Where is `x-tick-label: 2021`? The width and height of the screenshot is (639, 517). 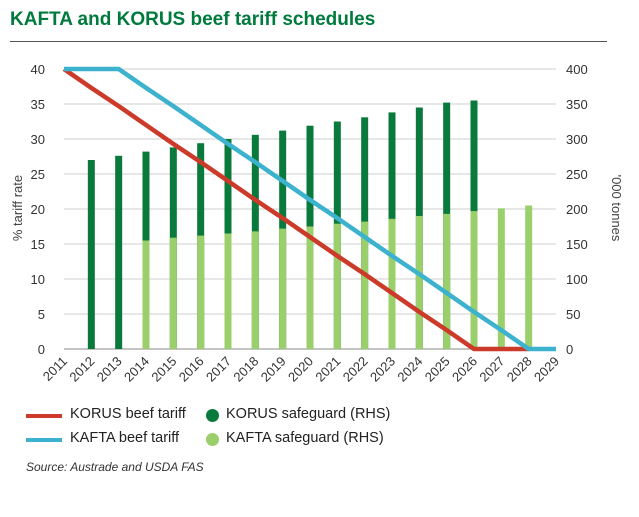
x-tick-label: 2021 is located at coordinates (327, 369).